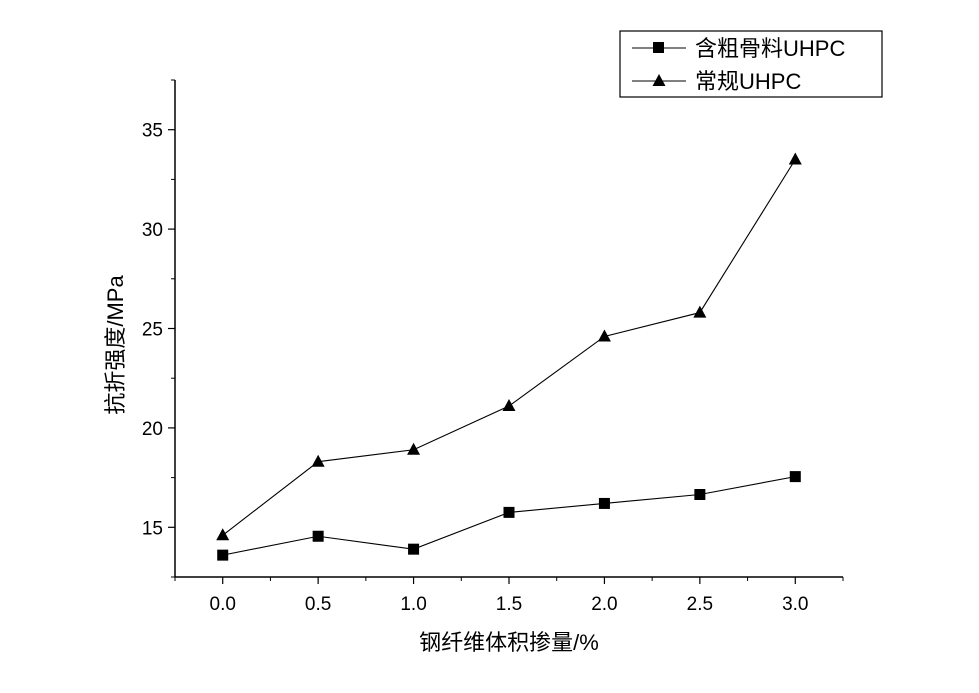  I want to click on y-axis-label: 抗折强度/MPa, so click(115, 345).